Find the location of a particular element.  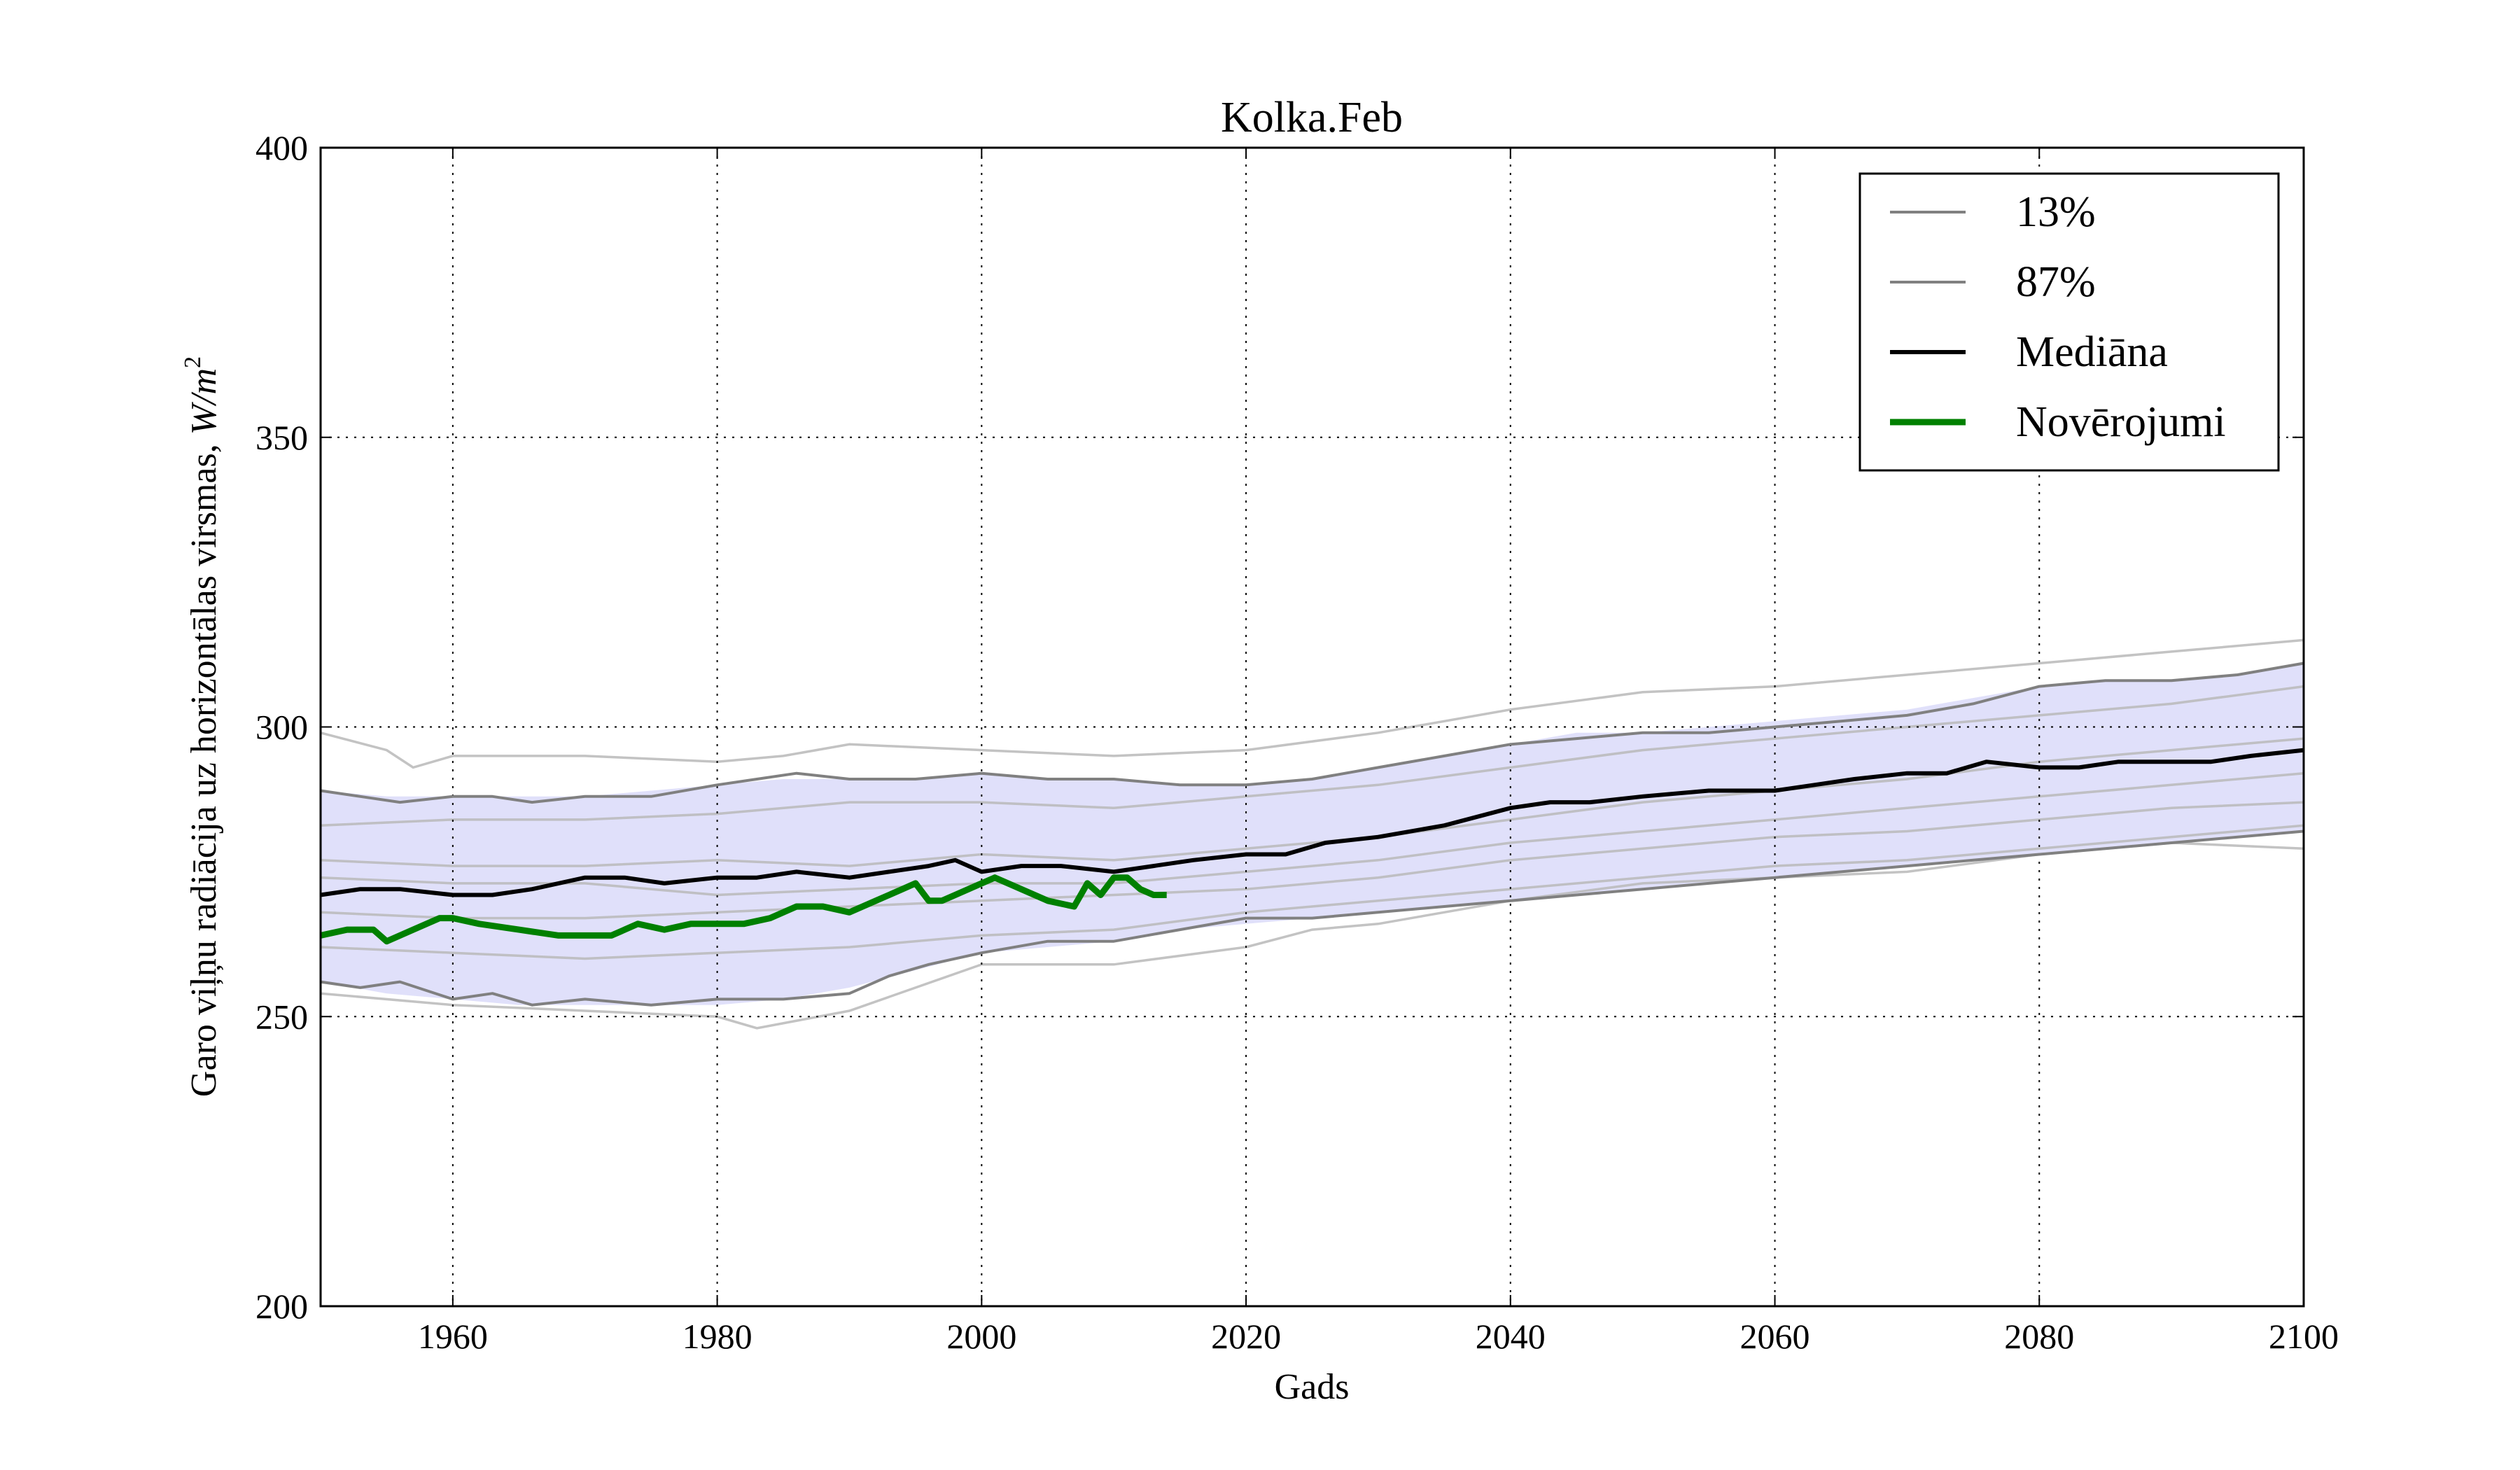

legend-label-p13: 13% is located at coordinates (2056, 212).